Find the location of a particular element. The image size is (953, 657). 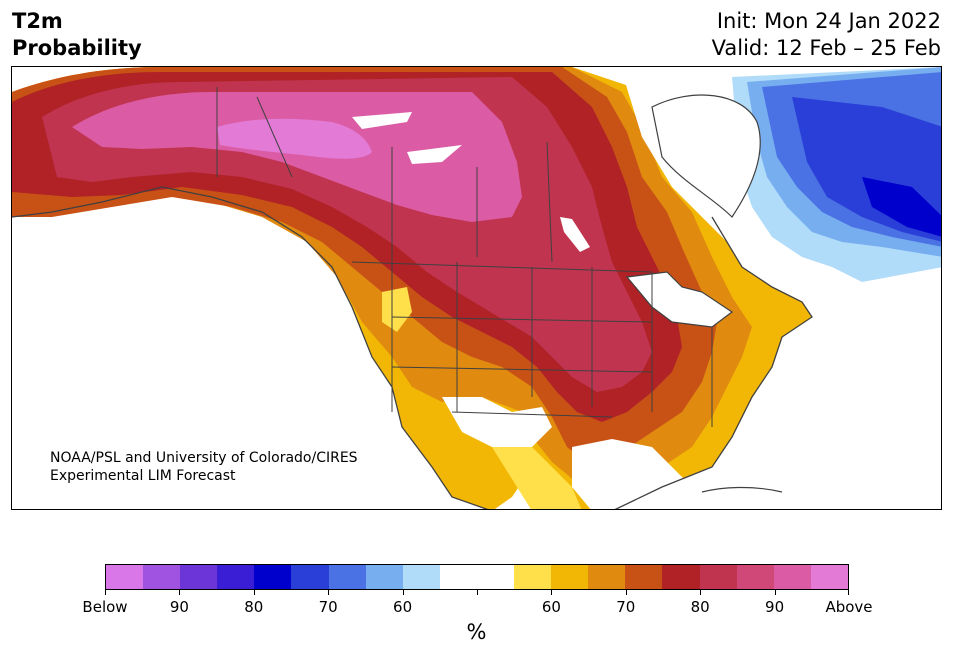

region-near-normal-mexico is located at coordinates (497, 422).